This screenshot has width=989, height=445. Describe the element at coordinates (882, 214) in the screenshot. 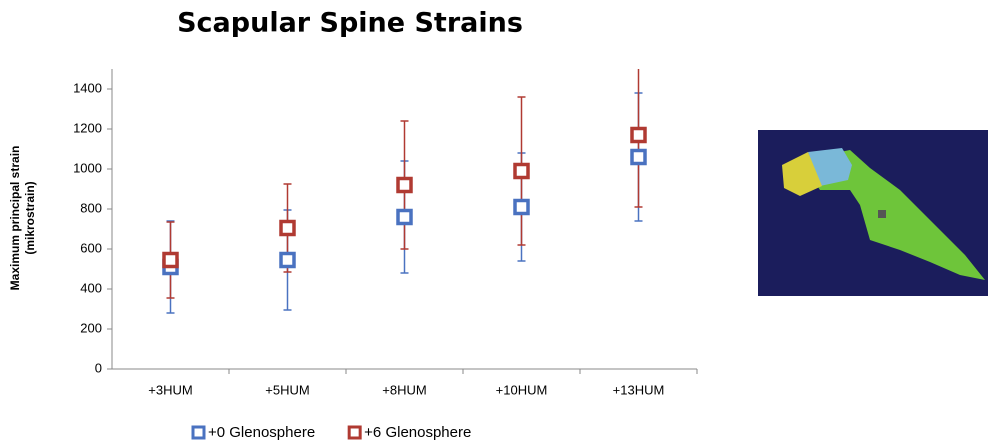

I see `gauge` at that location.